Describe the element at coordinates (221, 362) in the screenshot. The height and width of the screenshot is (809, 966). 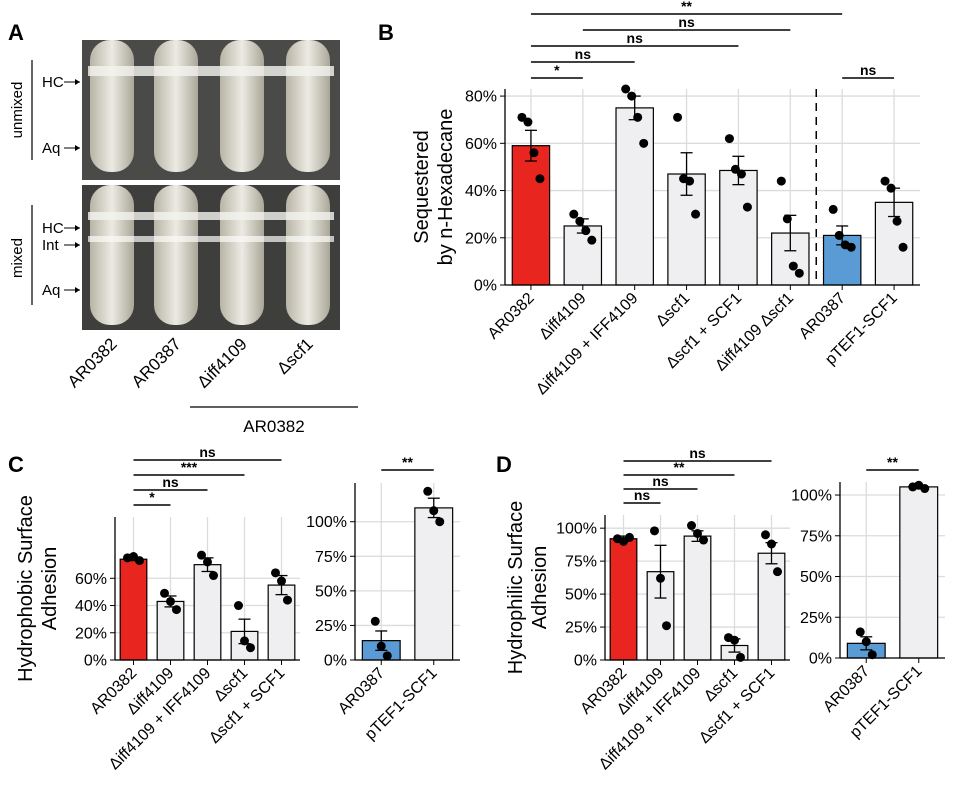
I see `column-label: Δiff4109` at that location.